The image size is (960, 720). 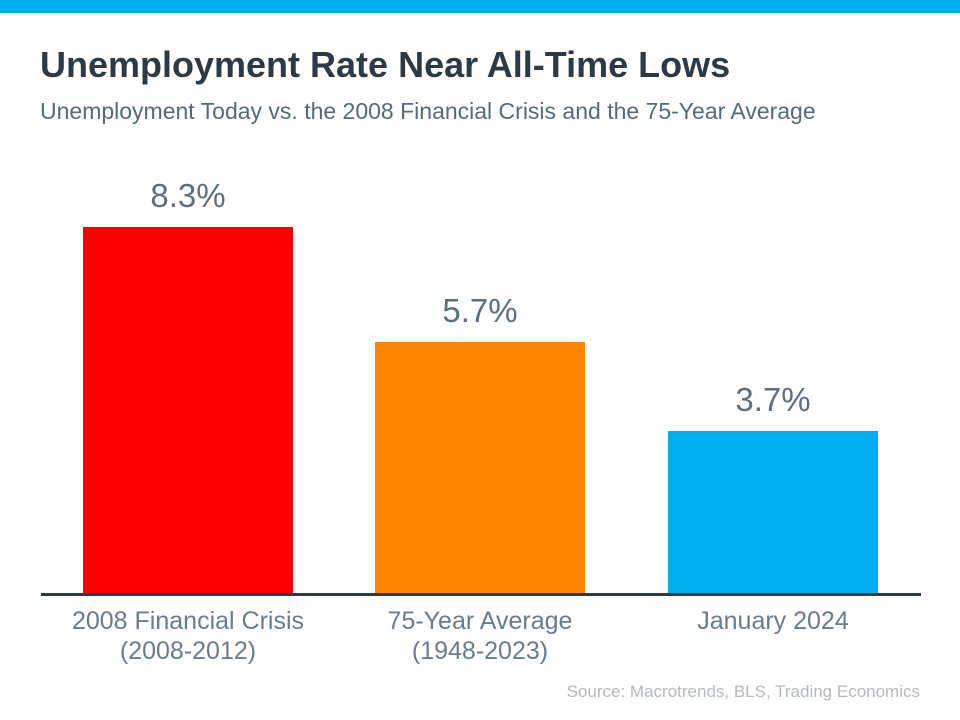 I want to click on category-label-2008-crisis: 2008 Financial Crisis (2008-2012), so click(x=188, y=636).